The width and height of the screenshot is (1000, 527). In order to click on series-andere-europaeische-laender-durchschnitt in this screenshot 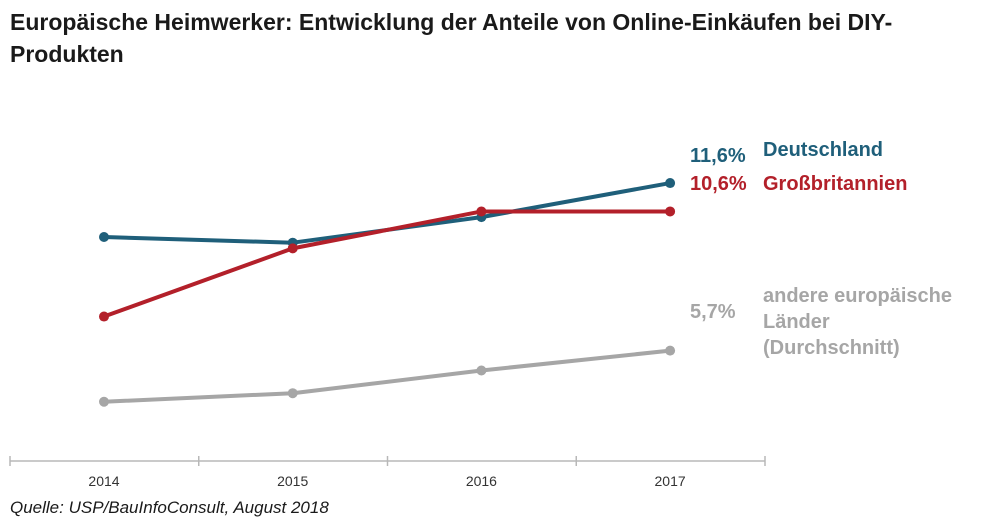, I will do `click(387, 376)`.